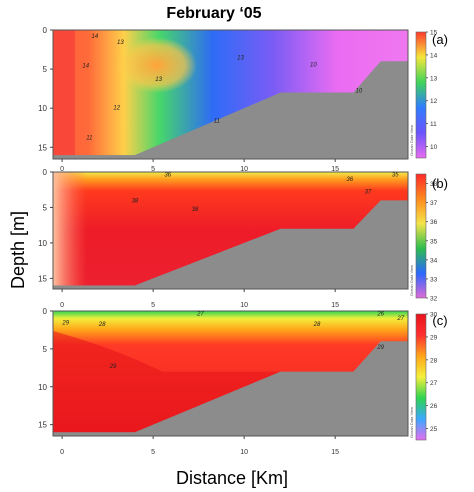  What do you see at coordinates (434, 260) in the screenshot?
I see `colorbar-tick-label: 34` at bounding box center [434, 260].